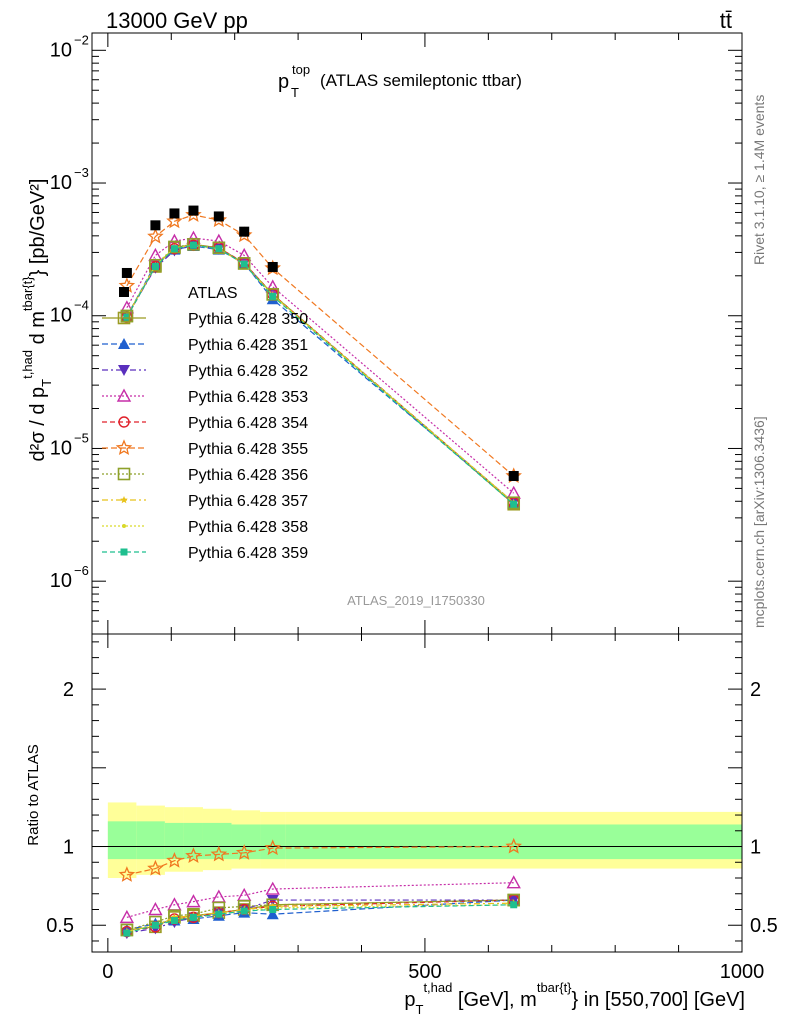  I want to click on main-y-tick-exponent: −2, so click(81, 39).